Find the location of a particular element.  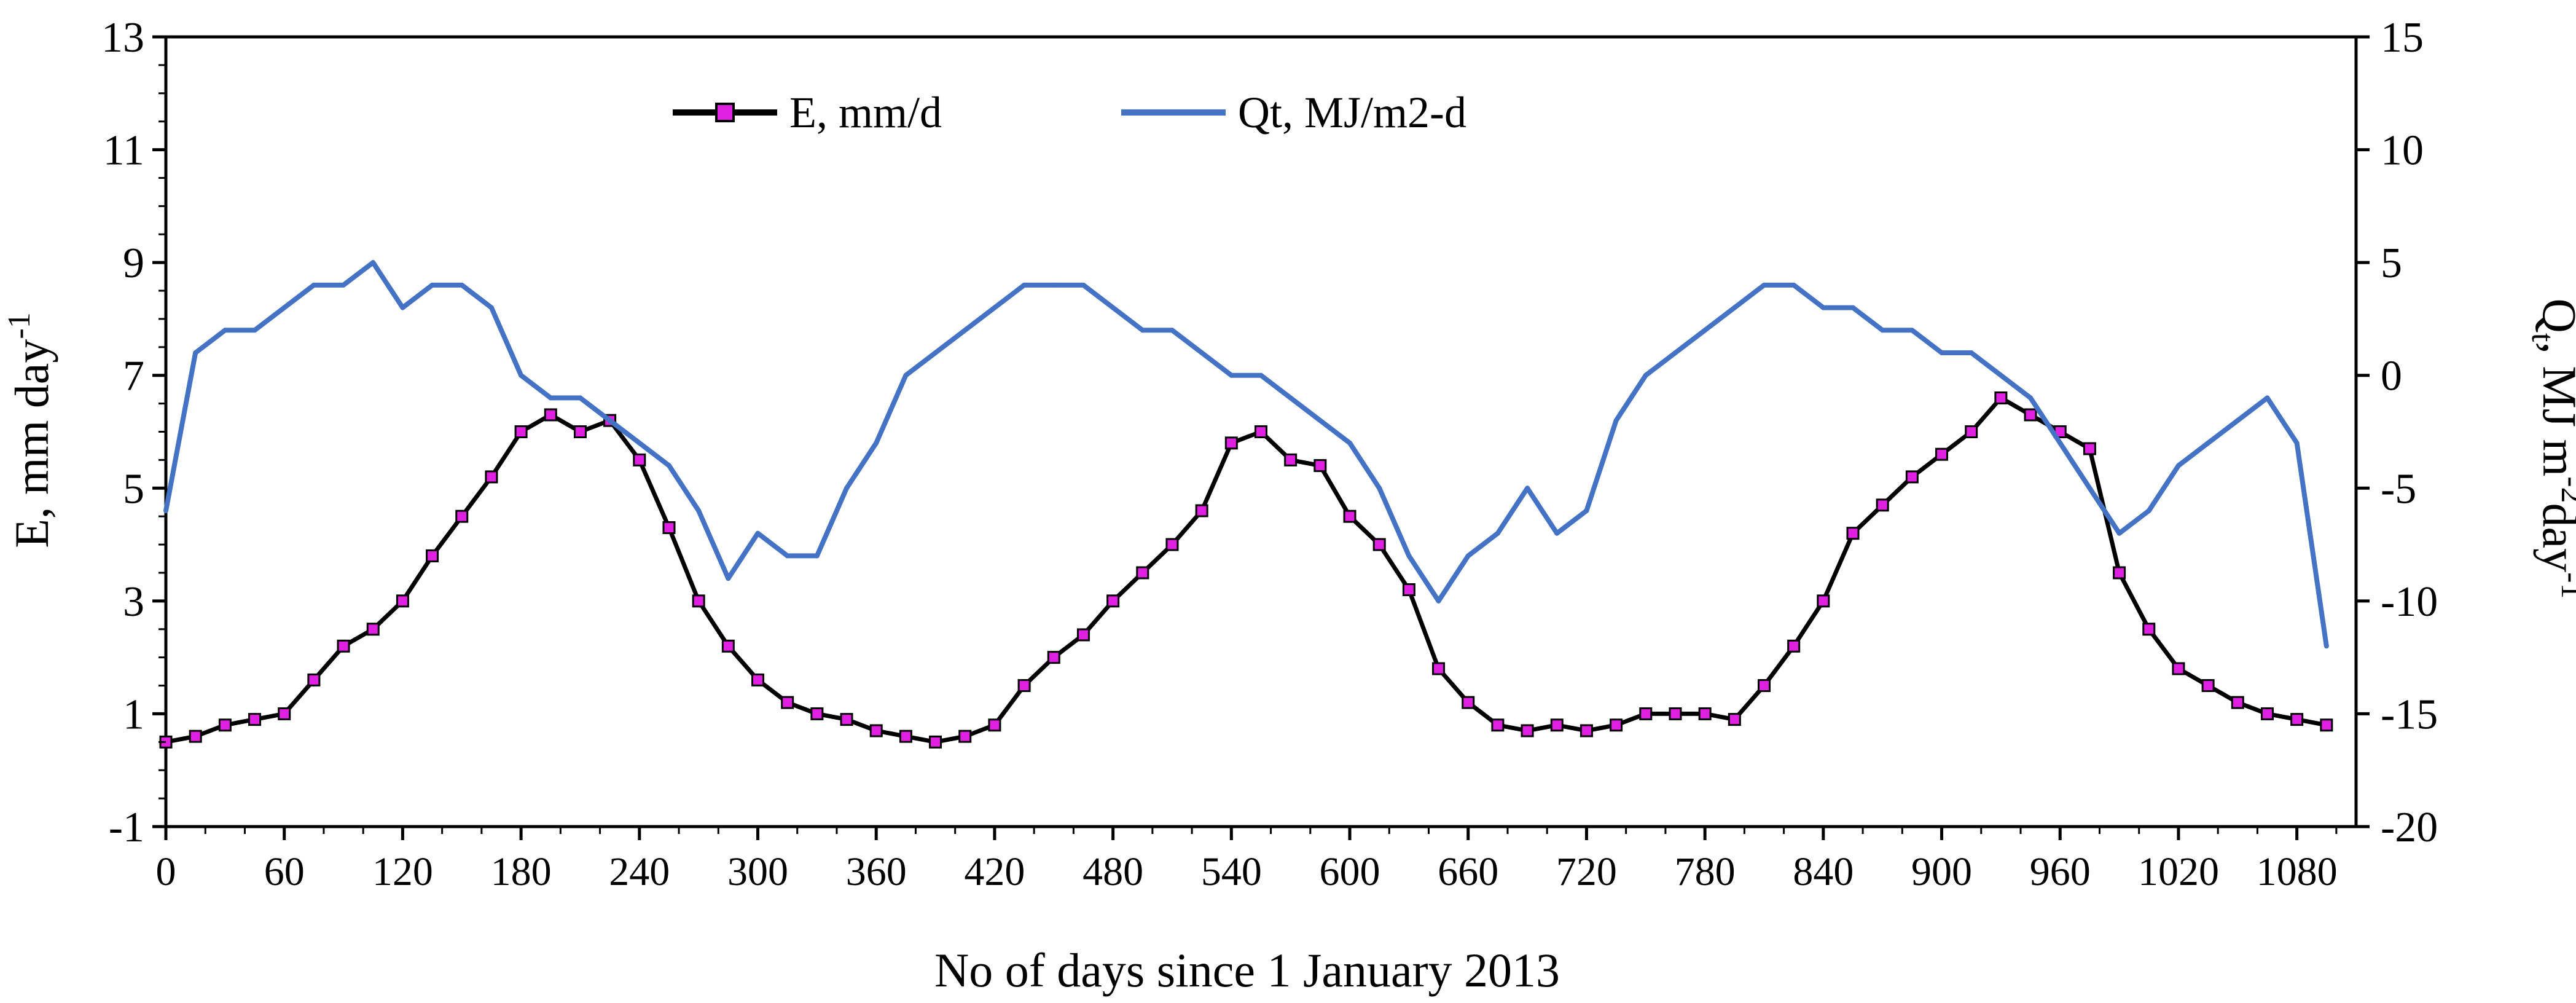

y-right-tick-label: -5 is located at coordinates (2398, 489).